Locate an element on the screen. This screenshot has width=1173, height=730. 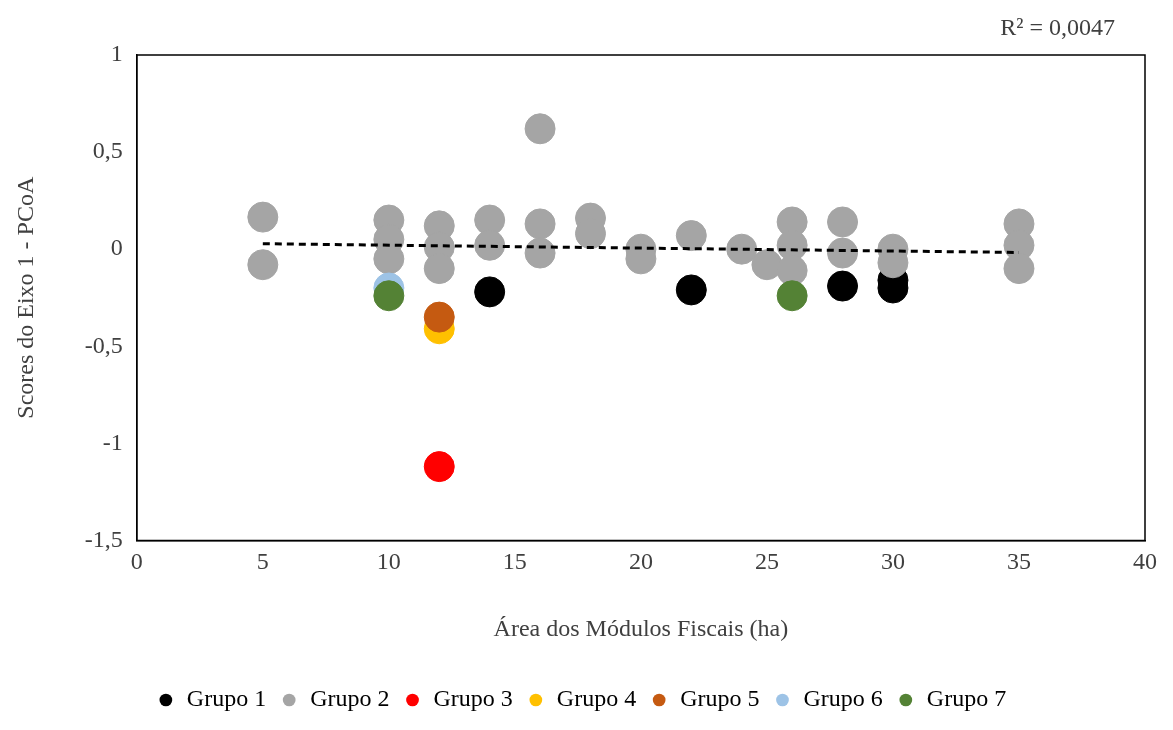
legend-label: Grupo 1 is located at coordinates (226, 698).